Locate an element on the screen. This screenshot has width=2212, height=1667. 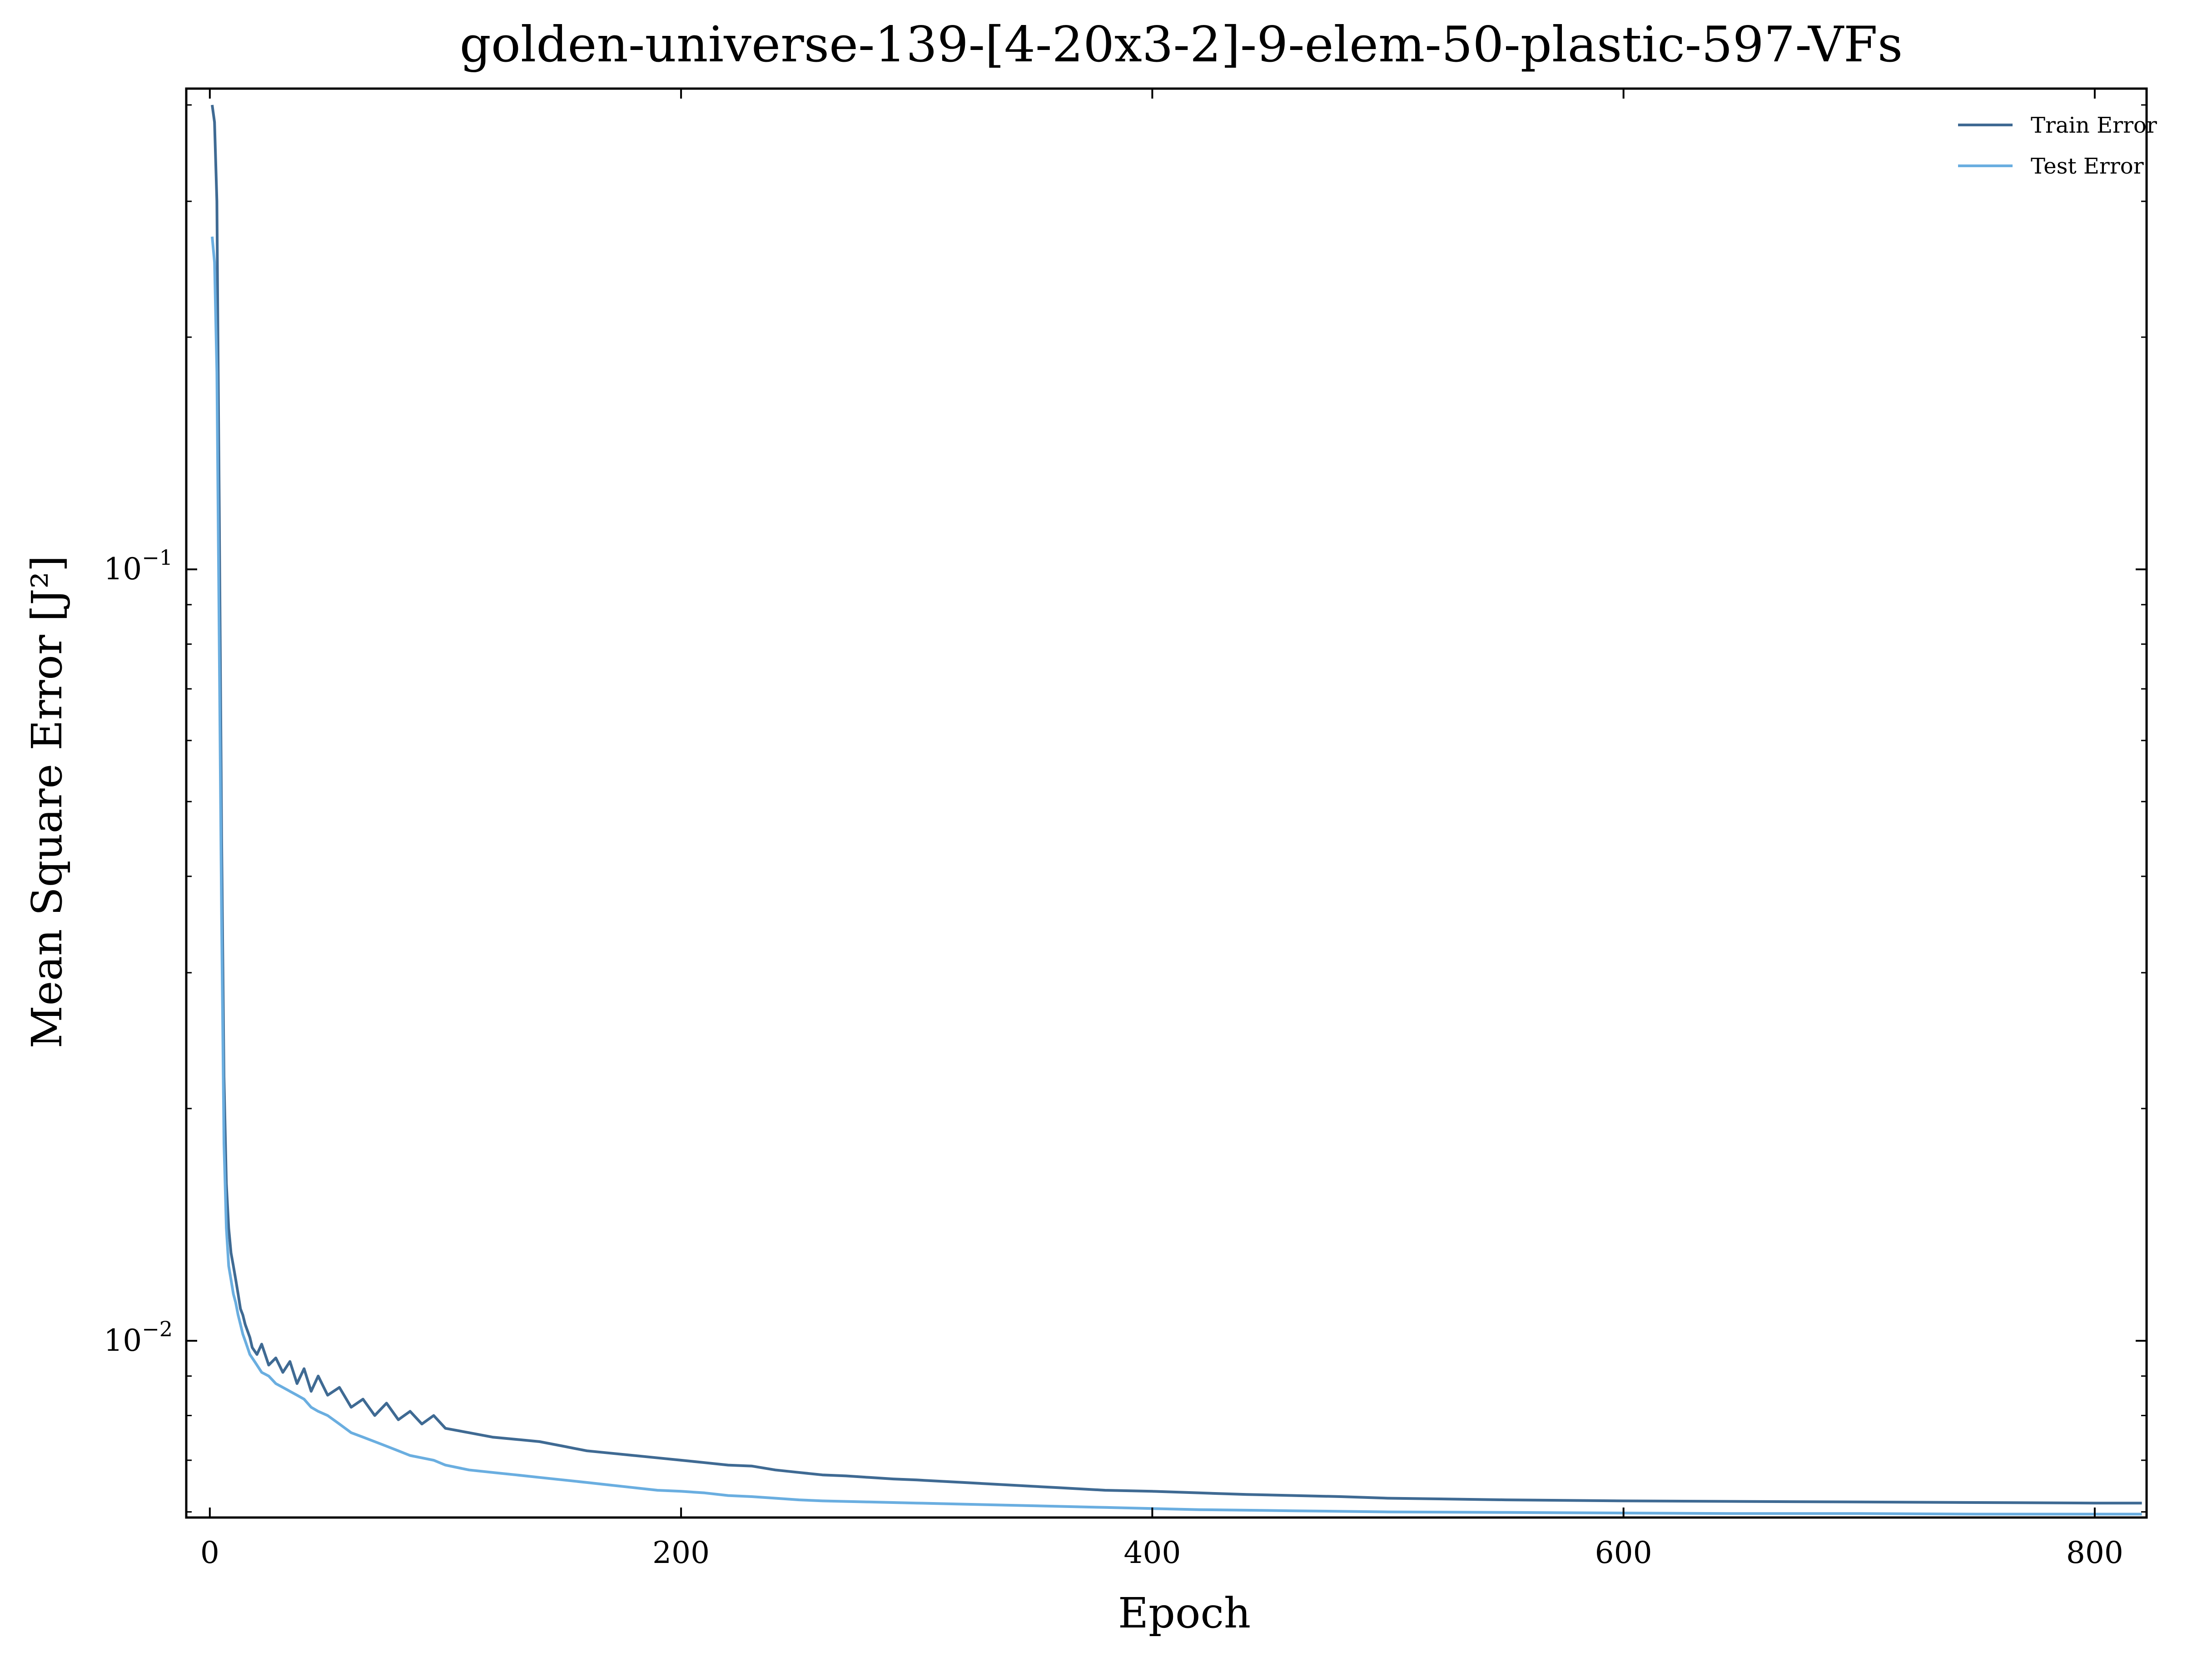
x-tick-label: 0 is located at coordinates (210, 1552).